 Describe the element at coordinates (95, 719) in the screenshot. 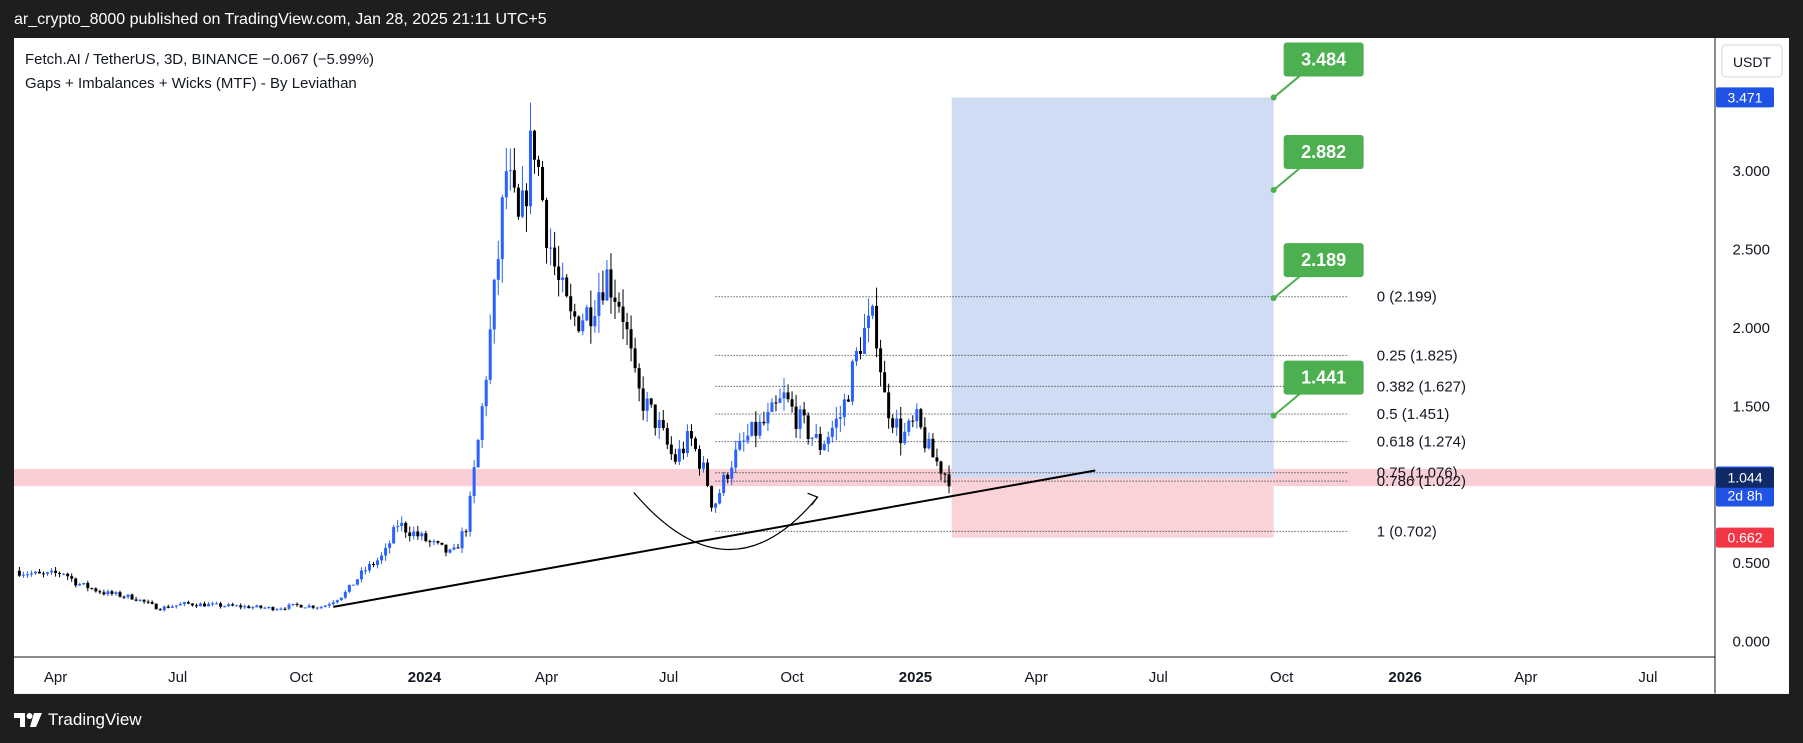

I see `tradingview-label: TradingView` at that location.